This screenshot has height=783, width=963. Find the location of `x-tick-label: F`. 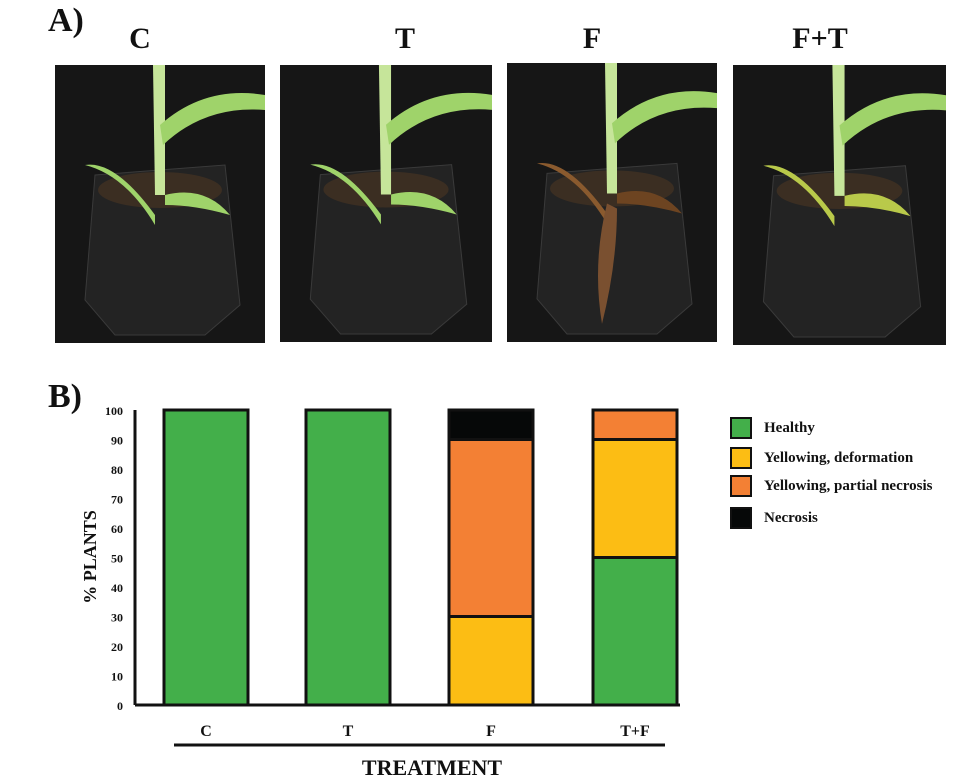

x-tick-label: F is located at coordinates (491, 731).